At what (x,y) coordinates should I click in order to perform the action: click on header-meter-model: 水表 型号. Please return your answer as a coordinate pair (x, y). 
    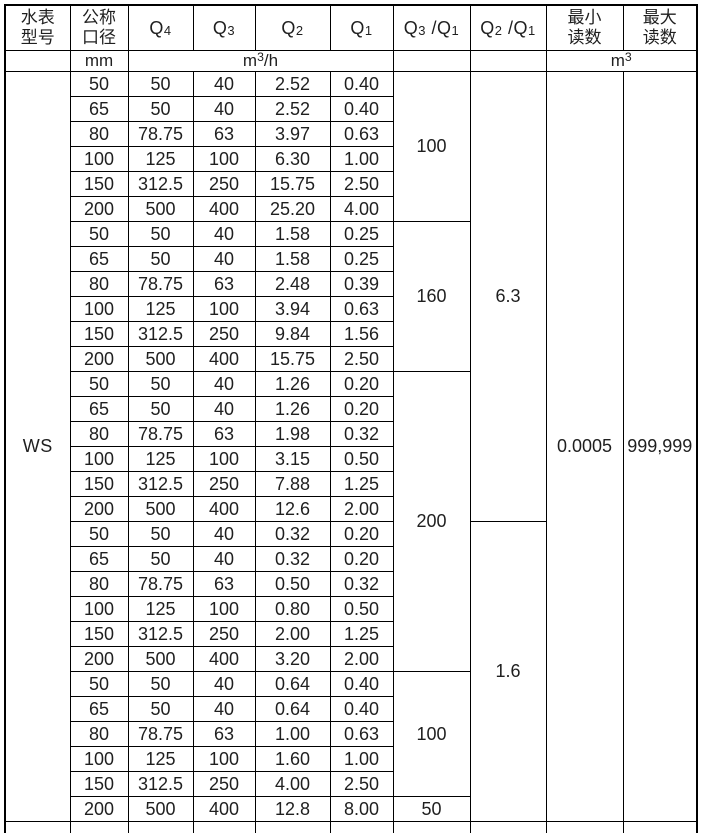
    Looking at the image, I should click on (37, 27).